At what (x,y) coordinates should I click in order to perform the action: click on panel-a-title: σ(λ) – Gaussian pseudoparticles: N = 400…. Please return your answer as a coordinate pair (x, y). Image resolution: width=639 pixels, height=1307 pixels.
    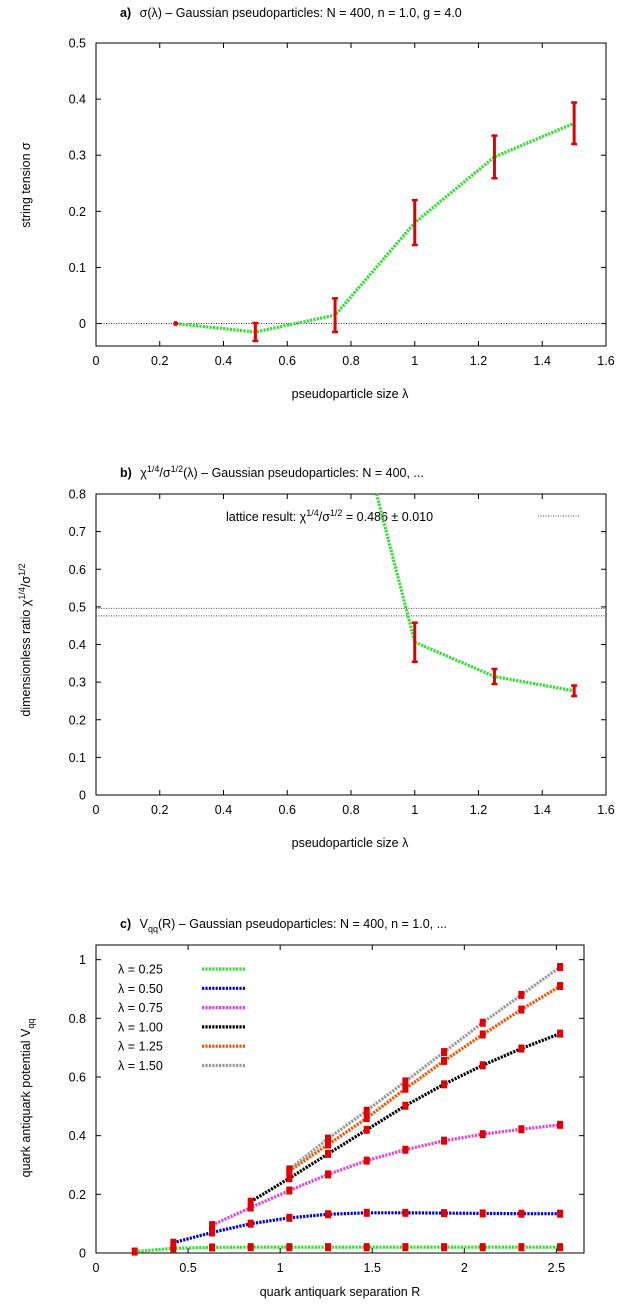
    Looking at the image, I should click on (301, 13).